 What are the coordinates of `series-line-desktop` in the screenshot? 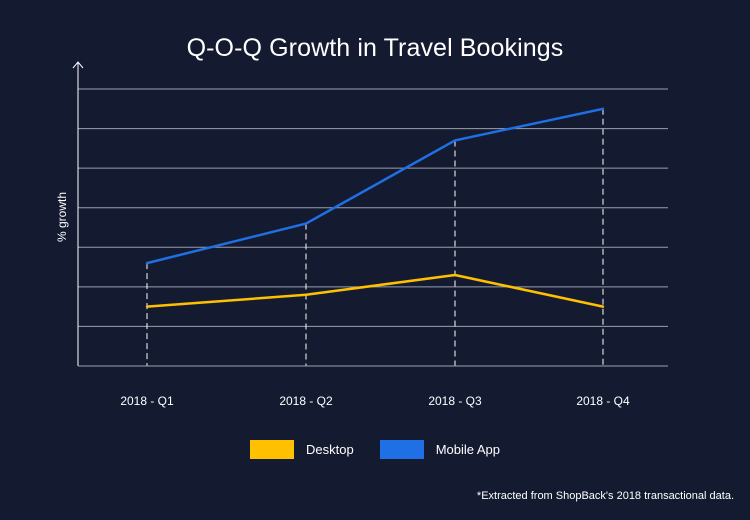 It's located at (375, 290).